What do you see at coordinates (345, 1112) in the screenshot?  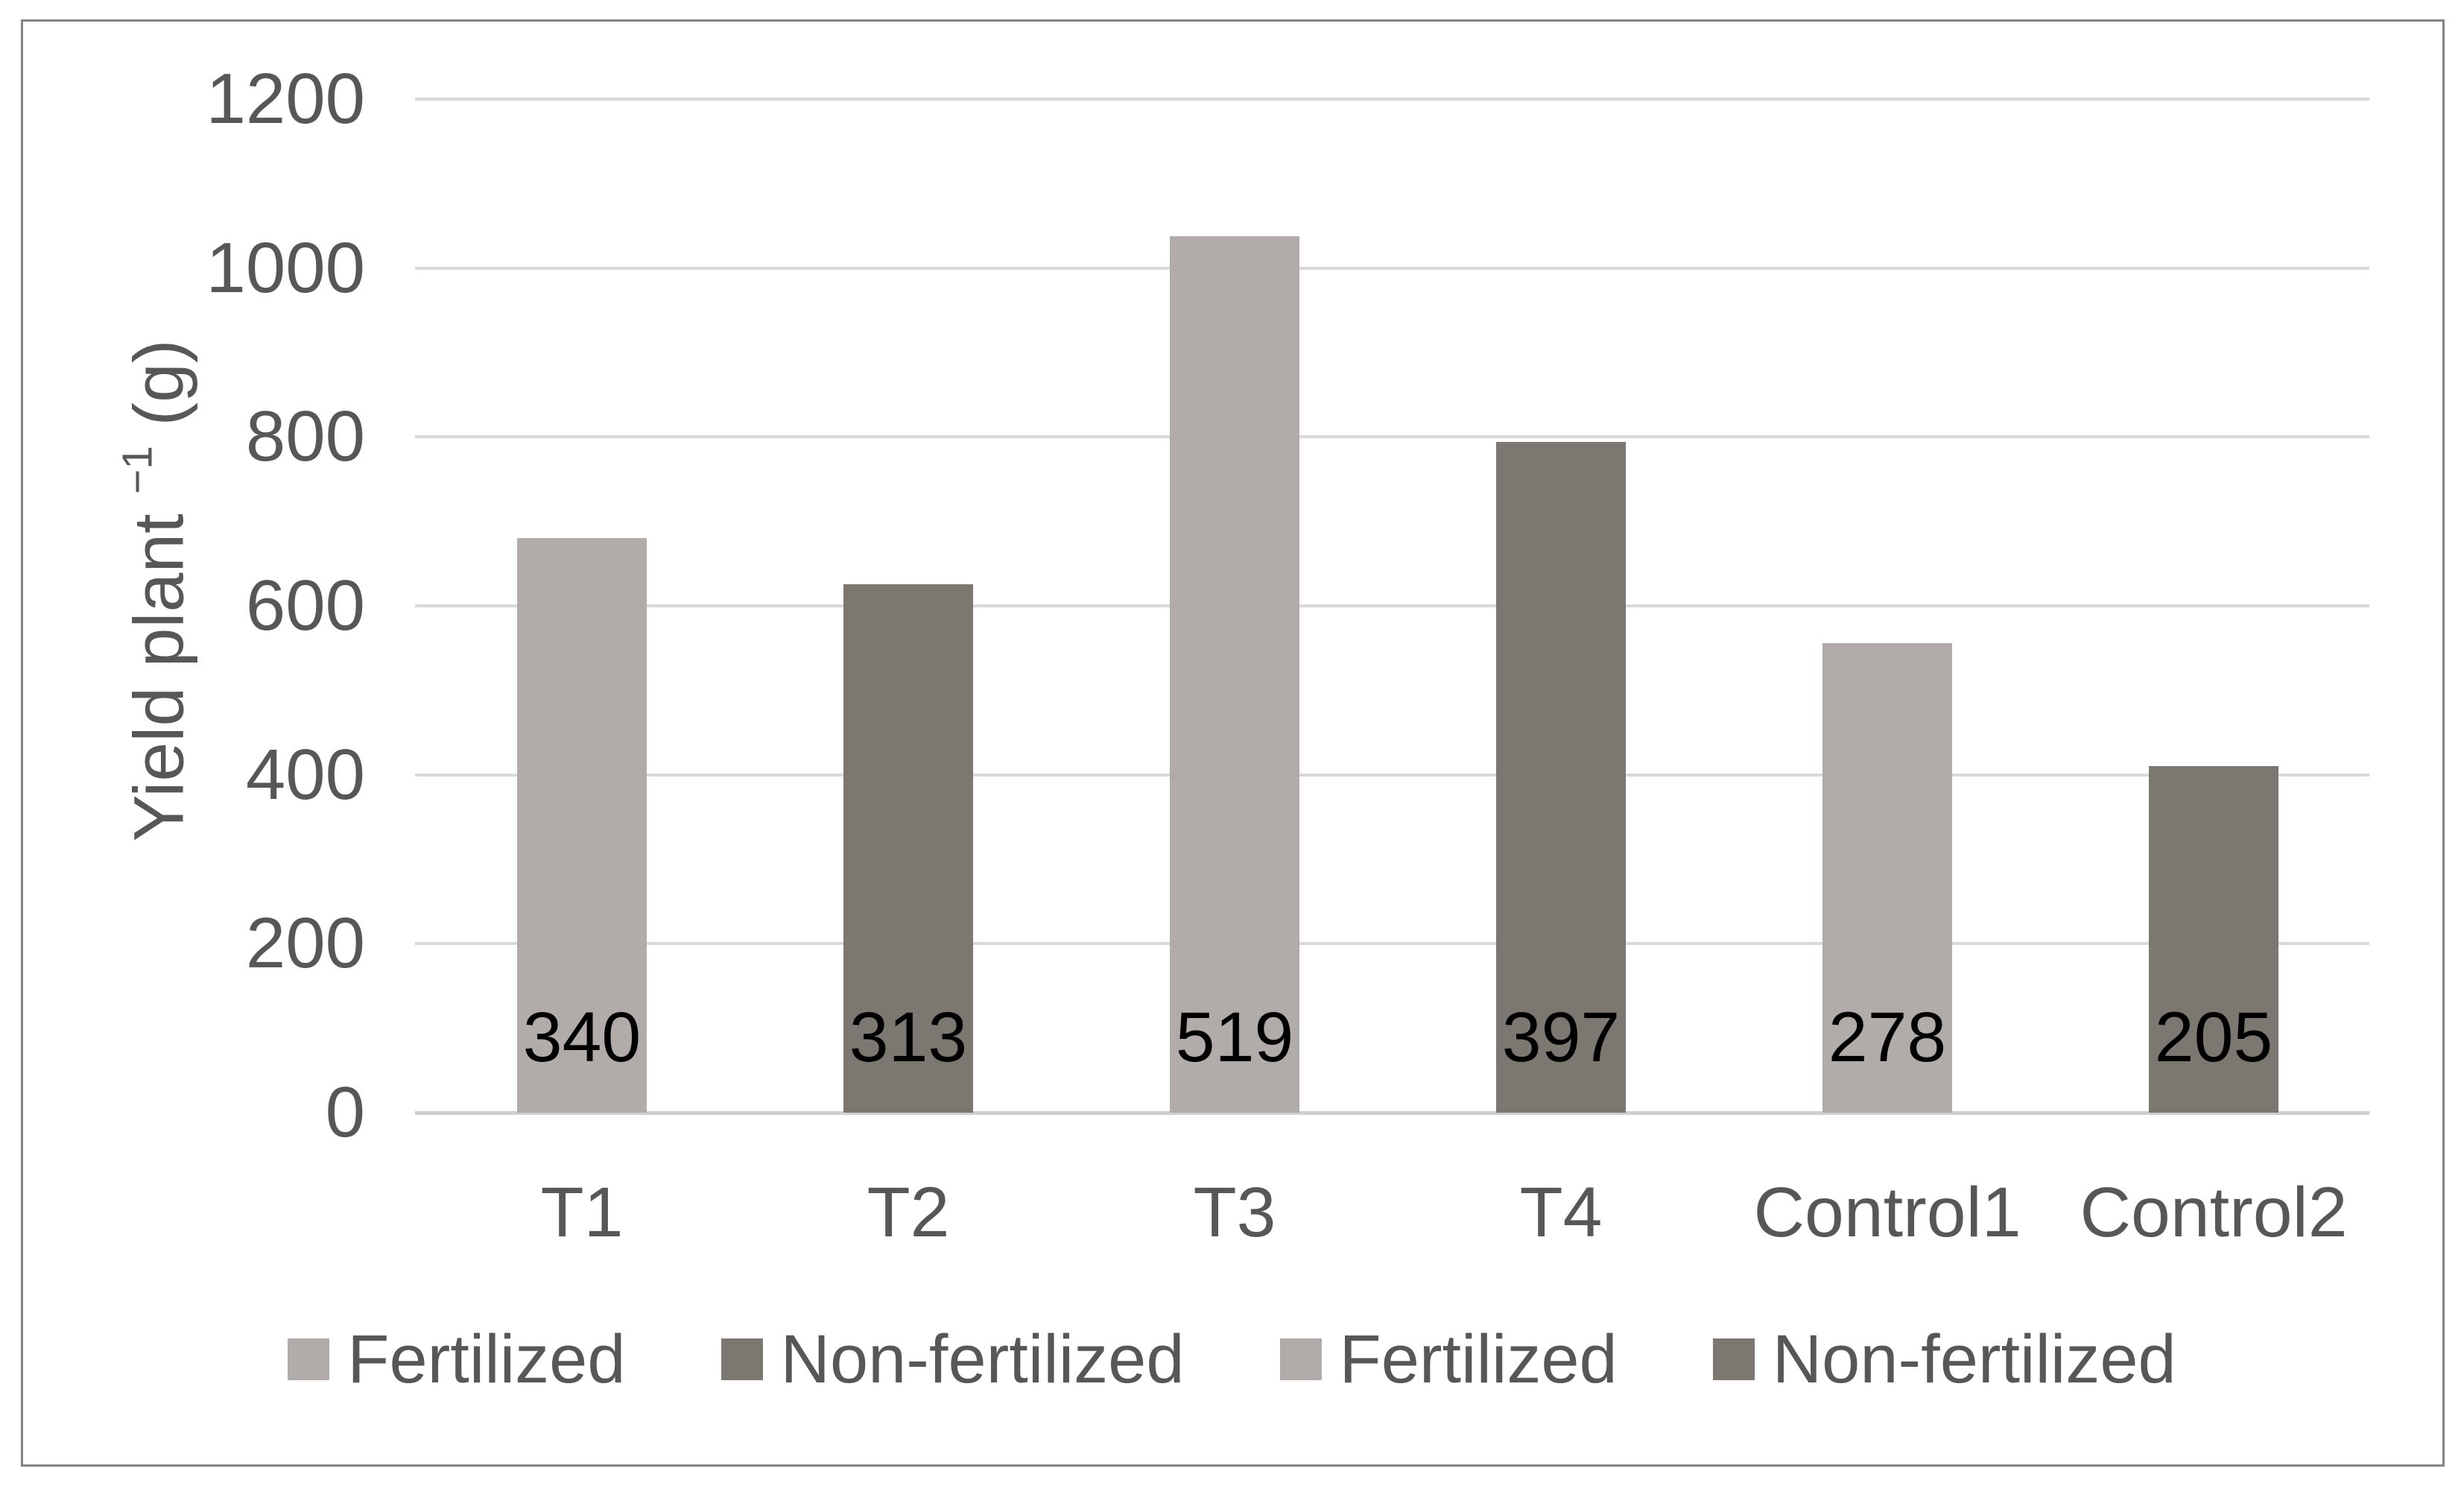 I see `y-tick-label: 0` at bounding box center [345, 1112].